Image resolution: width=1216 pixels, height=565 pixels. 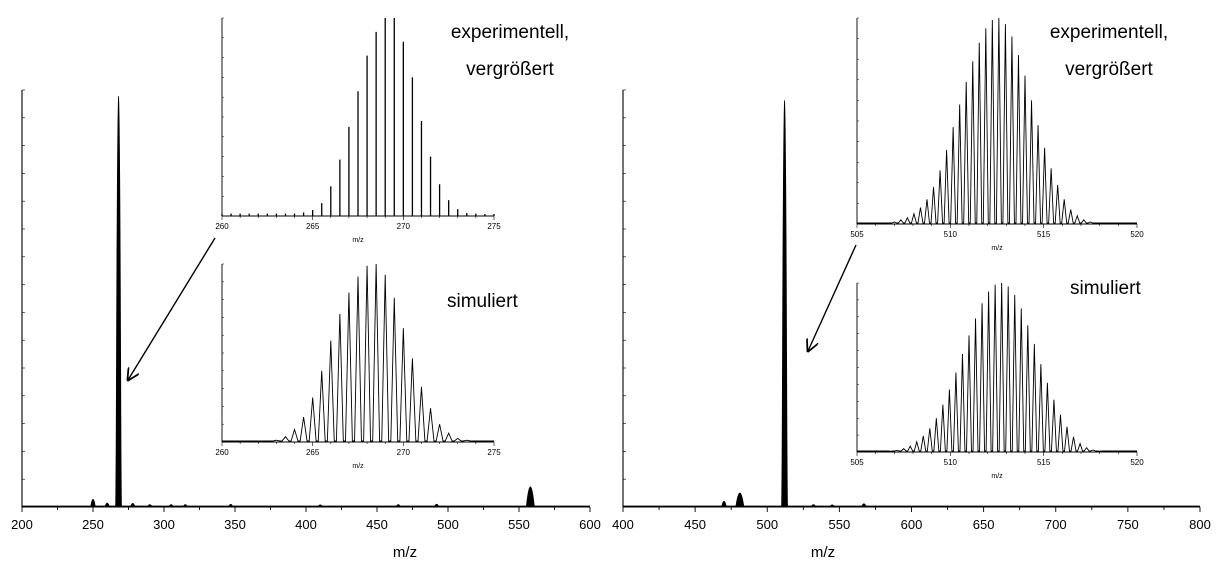 I want to click on left-x-tick-label: 600, so click(x=590, y=524).